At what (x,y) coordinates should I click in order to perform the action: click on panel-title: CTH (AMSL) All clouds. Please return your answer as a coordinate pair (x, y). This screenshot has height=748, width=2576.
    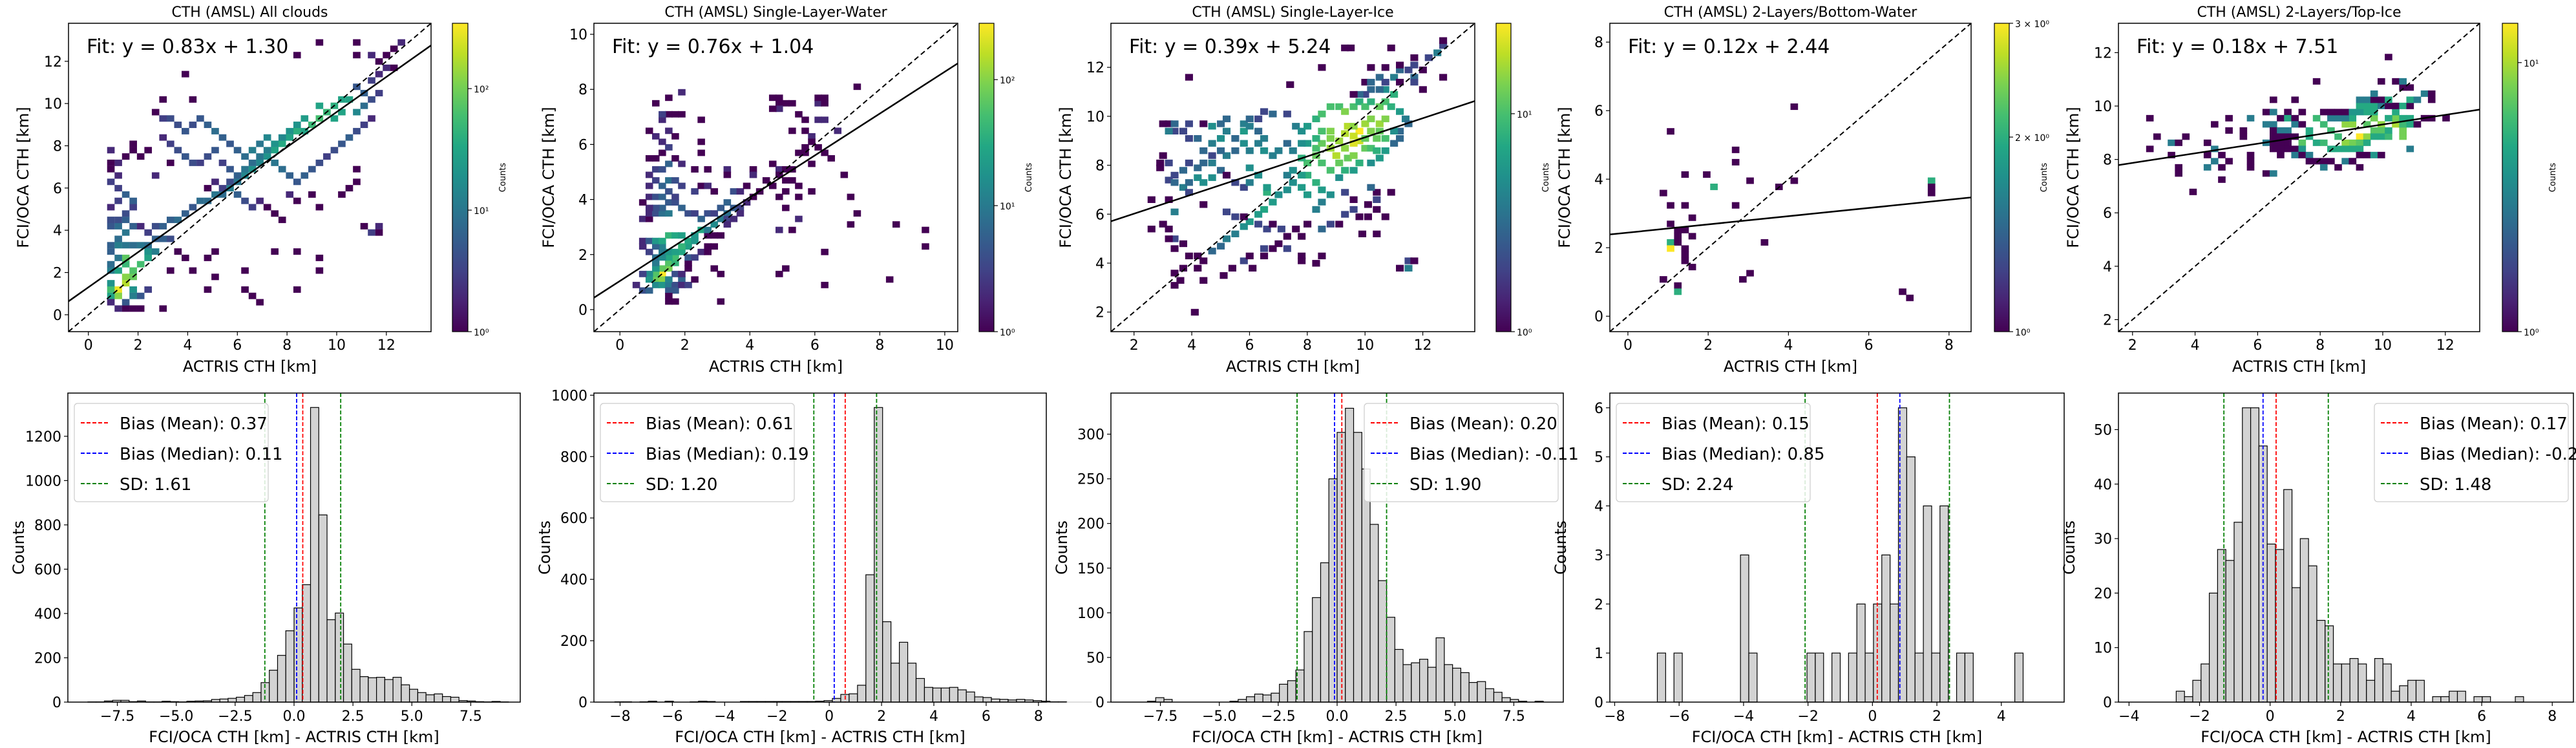
    Looking at the image, I should click on (249, 13).